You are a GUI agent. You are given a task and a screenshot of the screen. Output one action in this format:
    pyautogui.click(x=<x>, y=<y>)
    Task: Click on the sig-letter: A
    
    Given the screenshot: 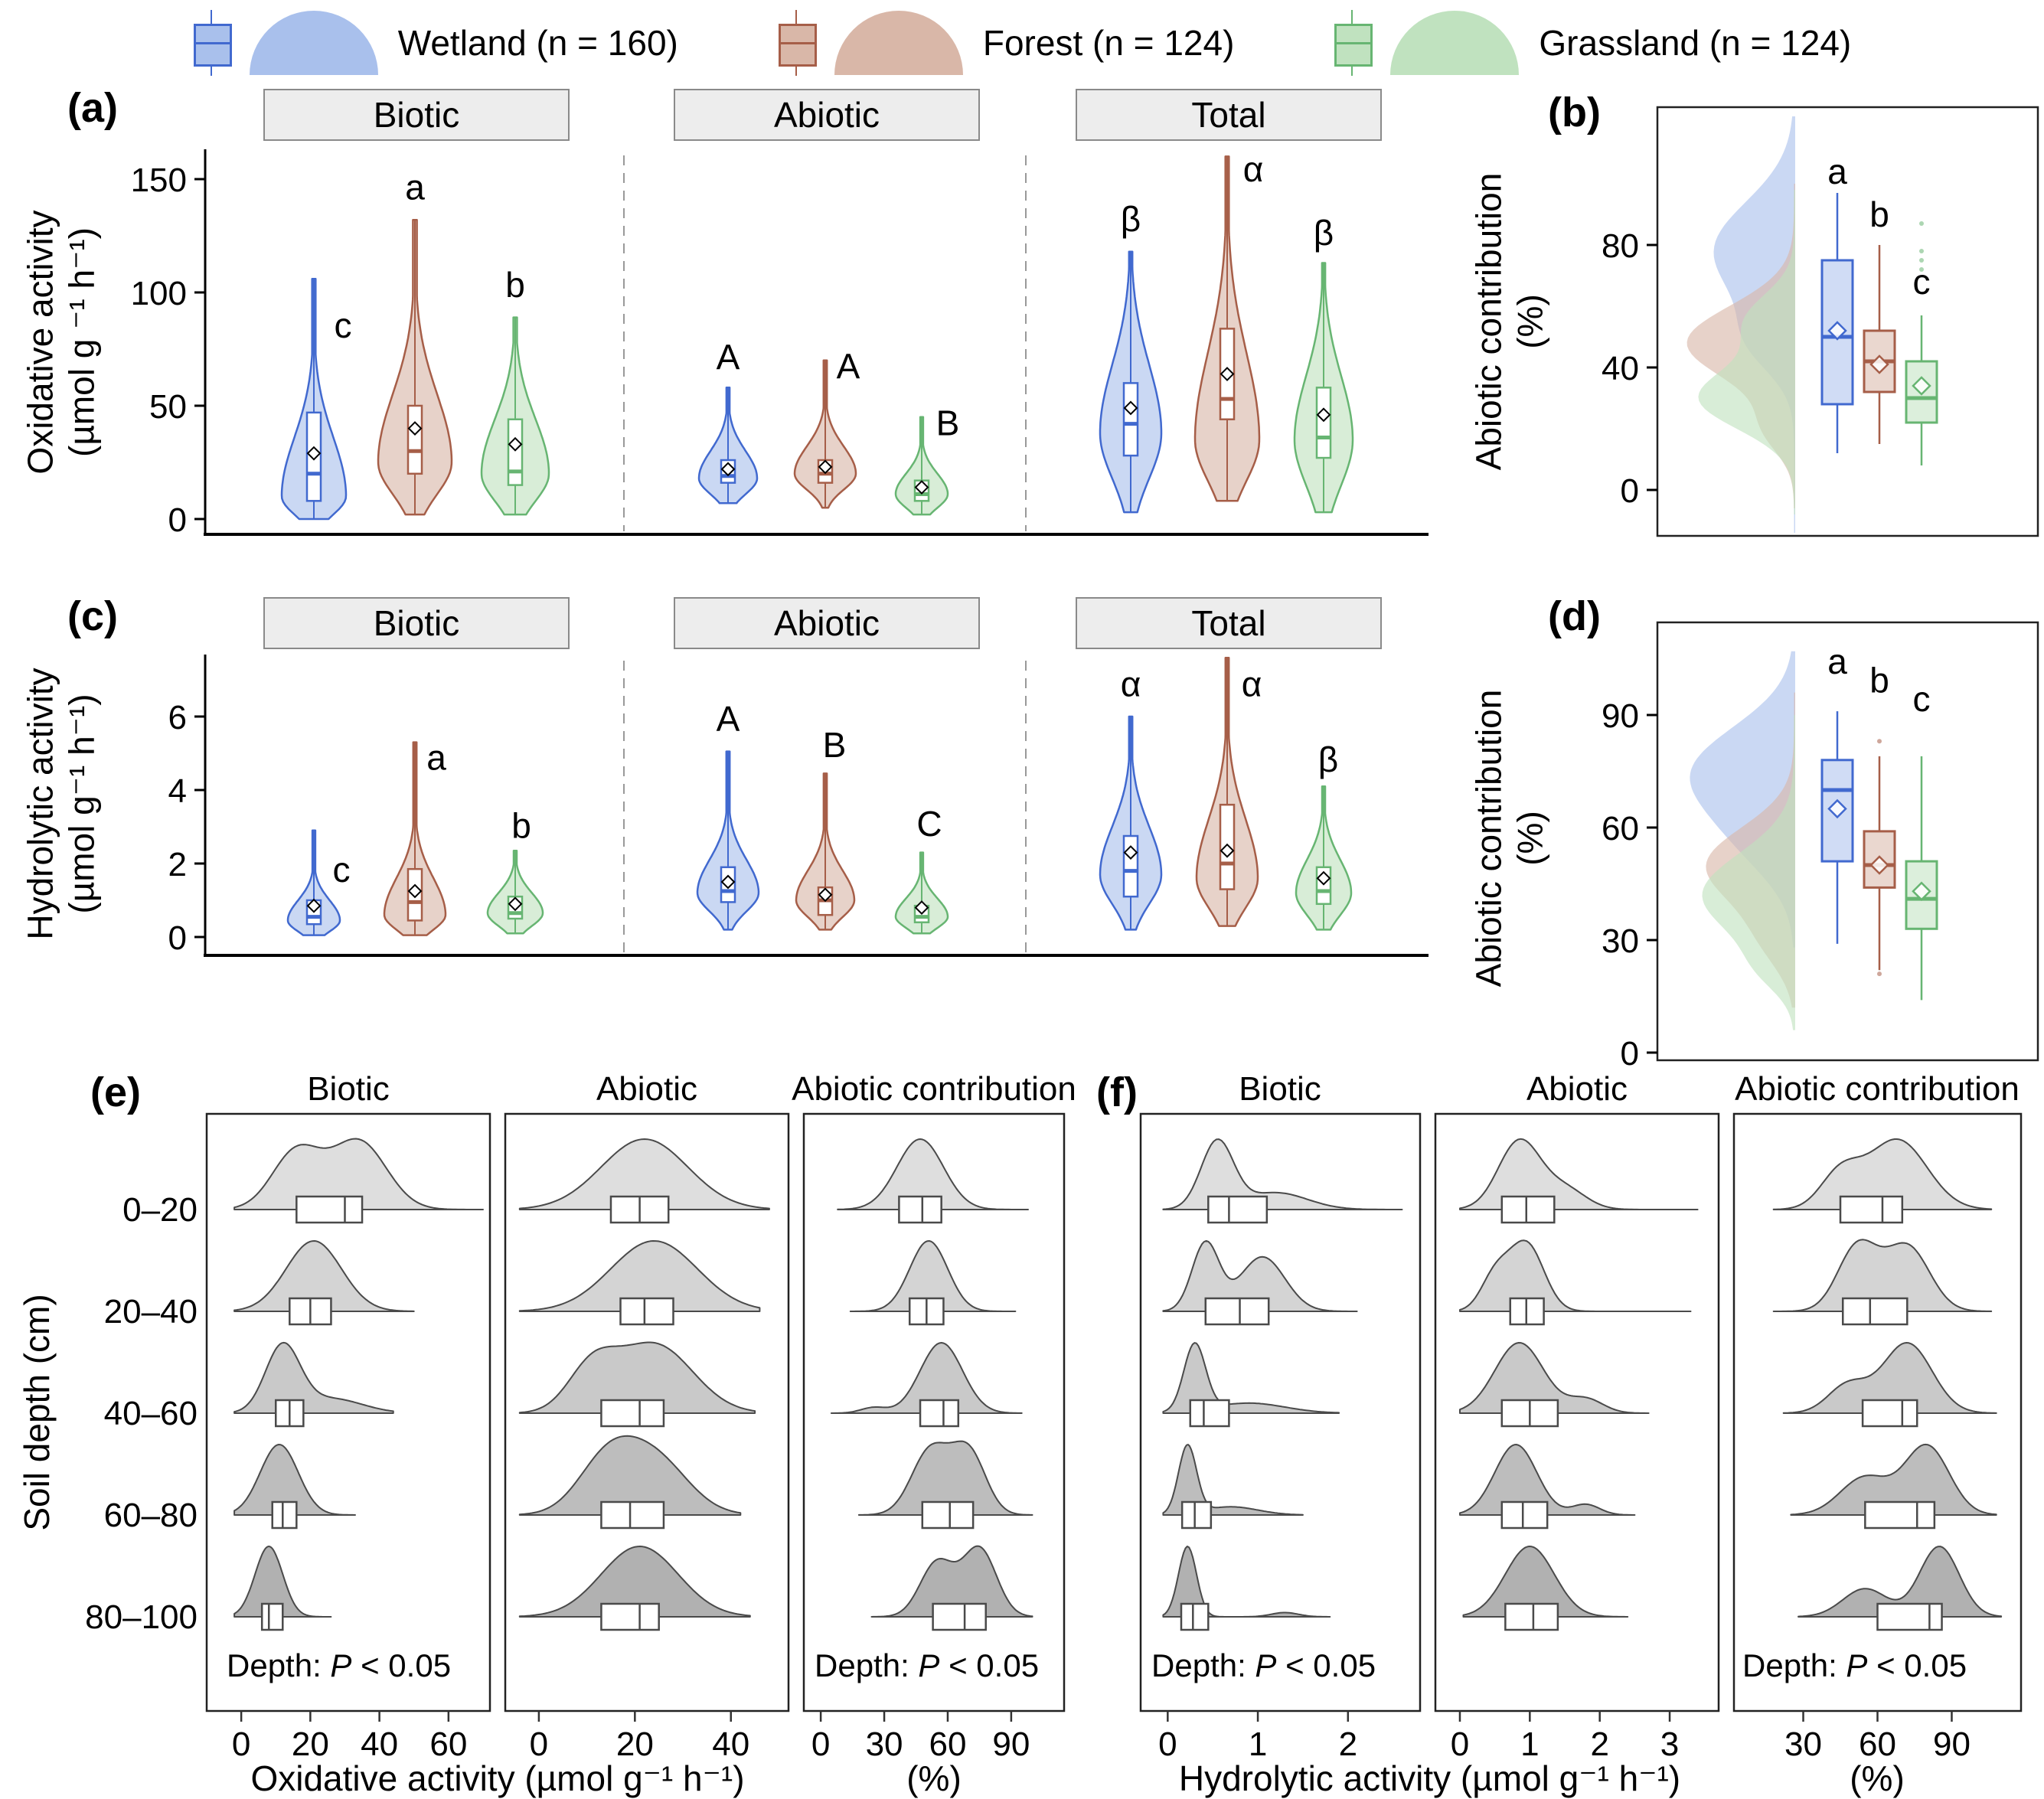 What is the action you would take?
    pyautogui.click(x=728, y=358)
    